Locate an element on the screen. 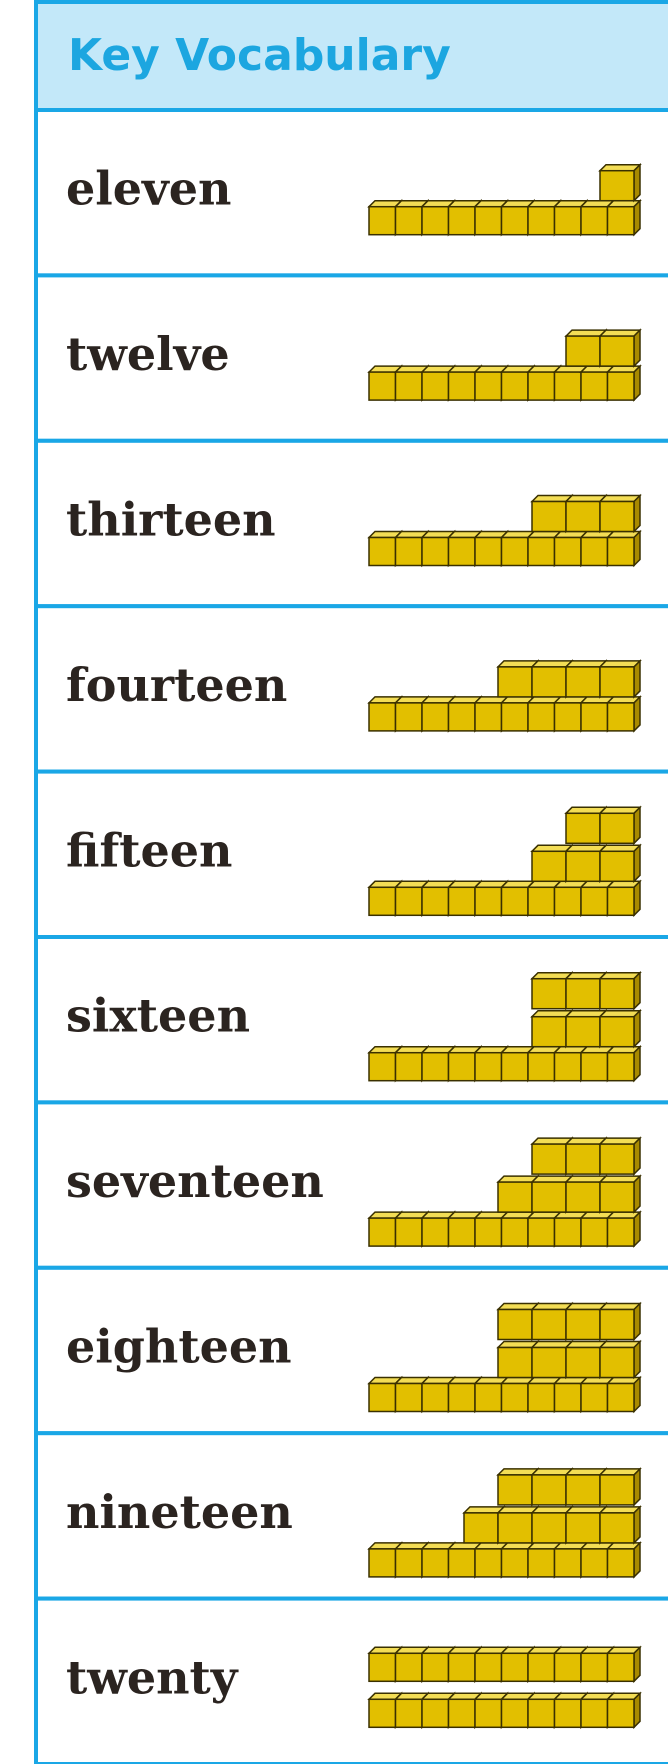 This screenshot has height=1764, width=668. row-word: eleven is located at coordinates (148, 189).